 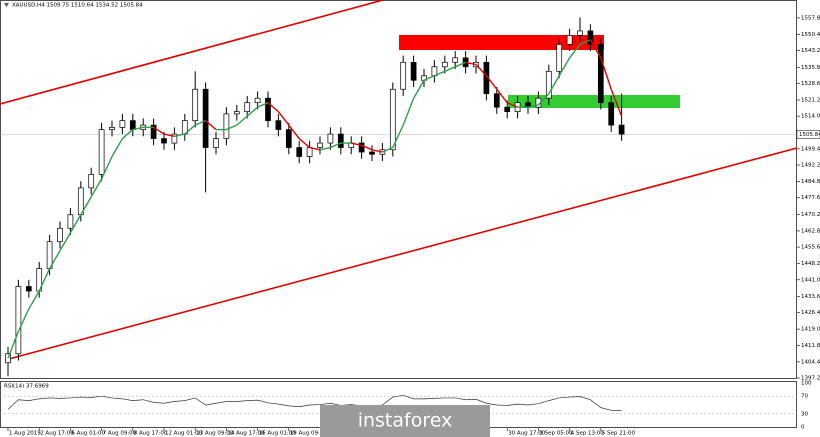 I want to click on watermark-box, so click(x=405, y=421).